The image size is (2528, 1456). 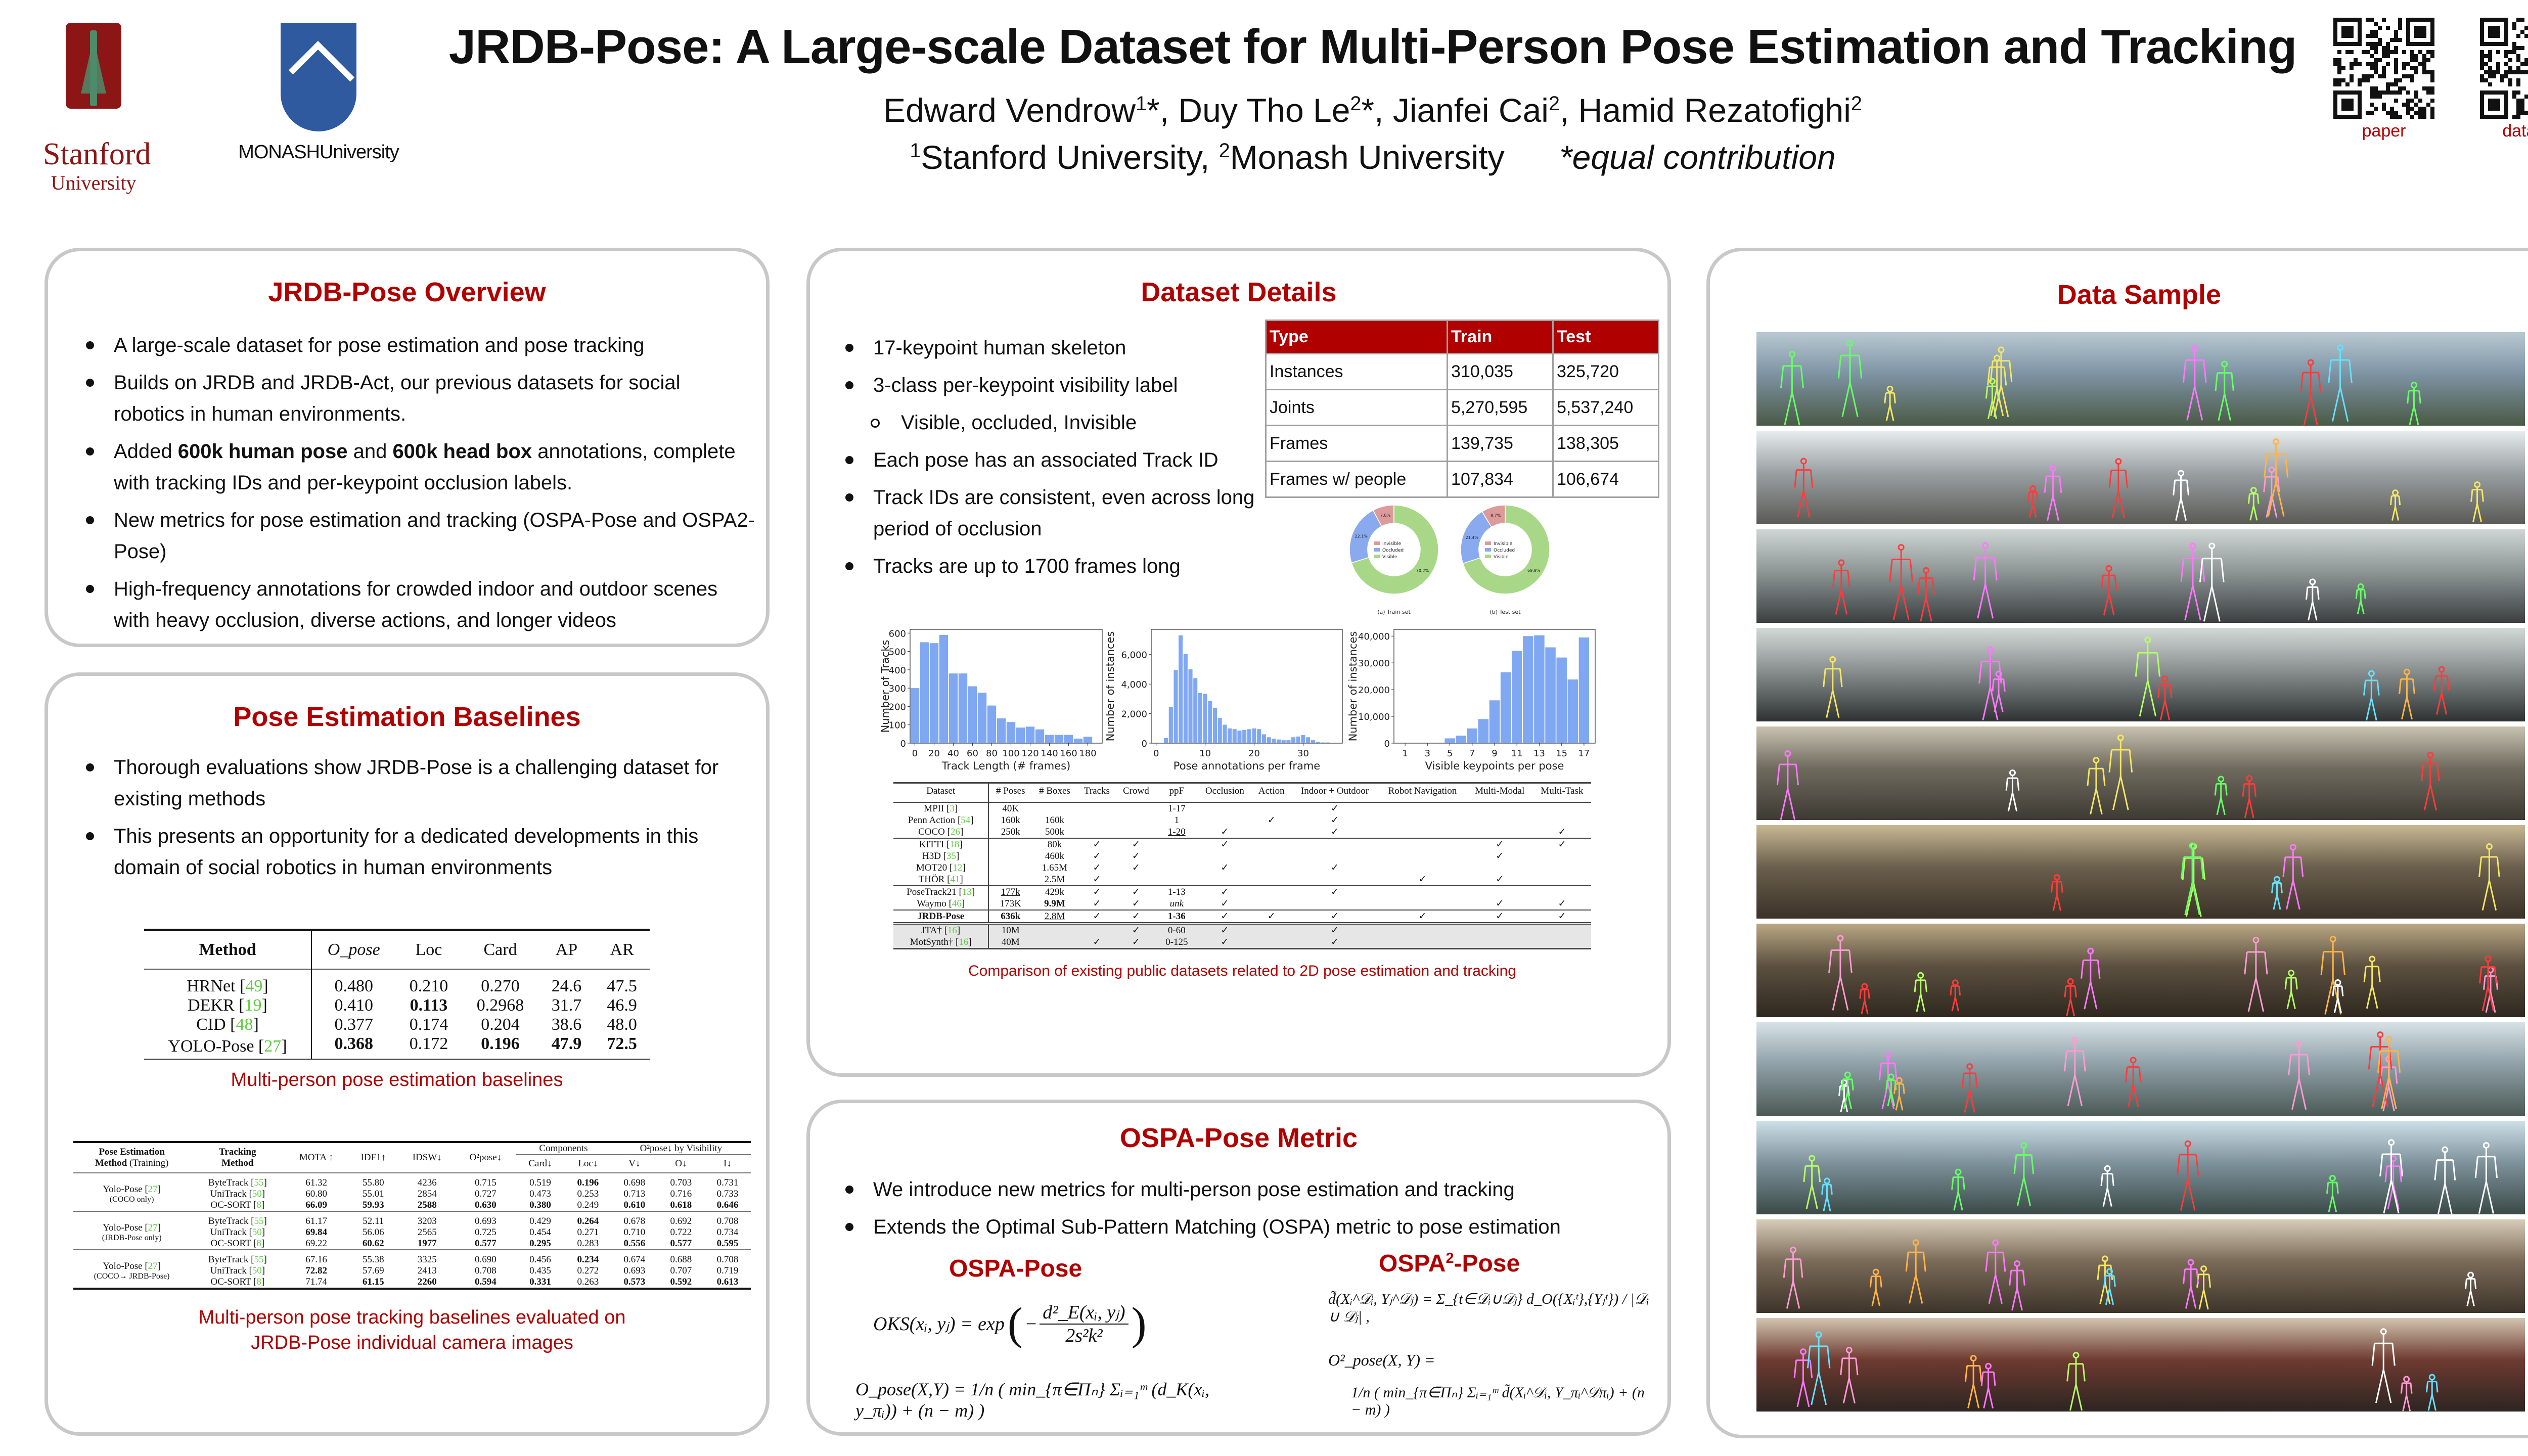 What do you see at coordinates (898, 725) in the screenshot?
I see `y-tick-label: 100` at bounding box center [898, 725].